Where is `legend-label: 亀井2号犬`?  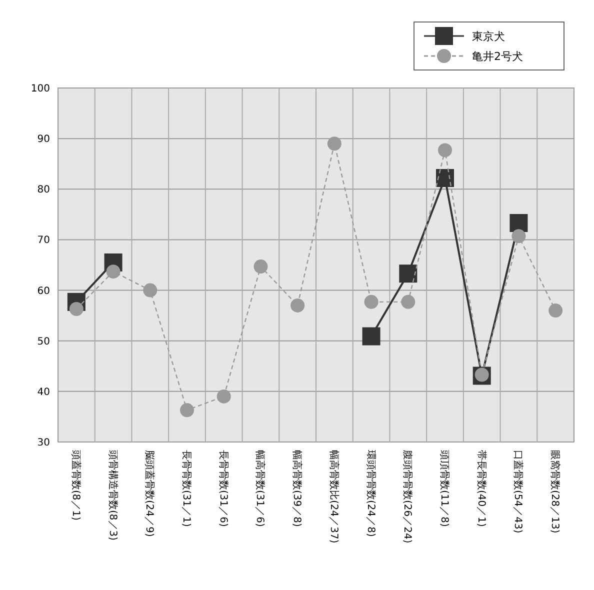
legend-label: 亀井2号犬 is located at coordinates (497, 56).